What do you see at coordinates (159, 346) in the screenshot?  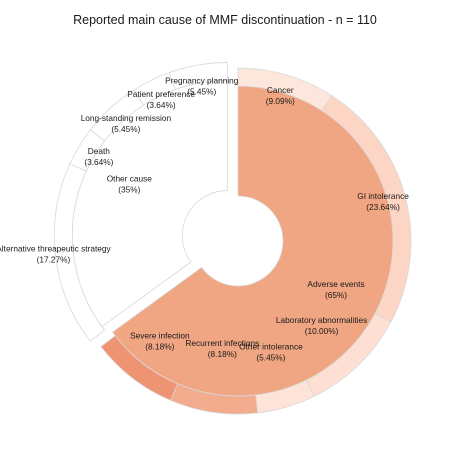 I see `outer-label-severe-infection-percent: (8.18%)` at bounding box center [159, 346].